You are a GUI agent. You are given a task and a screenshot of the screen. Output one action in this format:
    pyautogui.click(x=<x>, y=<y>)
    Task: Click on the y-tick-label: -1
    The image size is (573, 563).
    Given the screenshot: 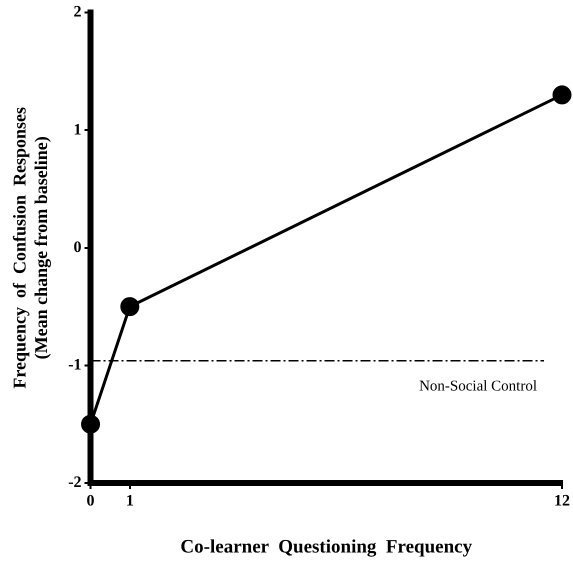 What is the action you would take?
    pyautogui.click(x=75, y=365)
    